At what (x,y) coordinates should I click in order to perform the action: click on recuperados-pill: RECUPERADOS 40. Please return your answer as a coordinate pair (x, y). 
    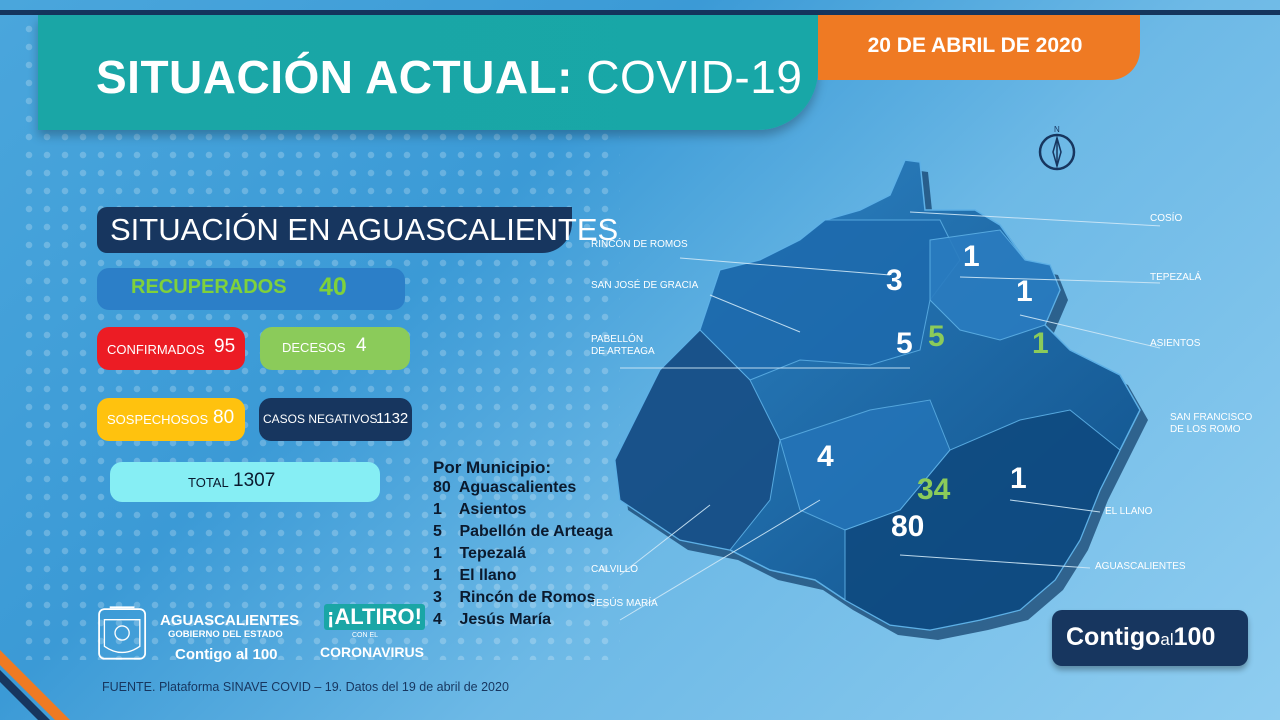
    Looking at the image, I should click on (251, 289).